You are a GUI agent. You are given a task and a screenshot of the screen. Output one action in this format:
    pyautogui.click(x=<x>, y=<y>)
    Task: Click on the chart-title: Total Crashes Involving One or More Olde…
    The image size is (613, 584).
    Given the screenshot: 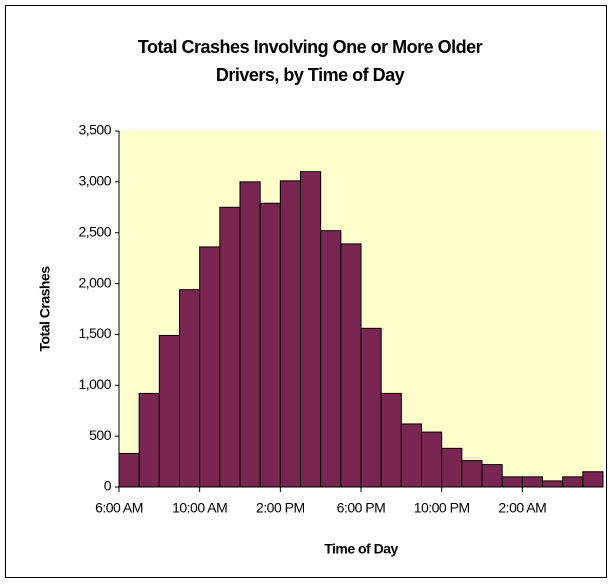 What is the action you would take?
    pyautogui.click(x=310, y=61)
    